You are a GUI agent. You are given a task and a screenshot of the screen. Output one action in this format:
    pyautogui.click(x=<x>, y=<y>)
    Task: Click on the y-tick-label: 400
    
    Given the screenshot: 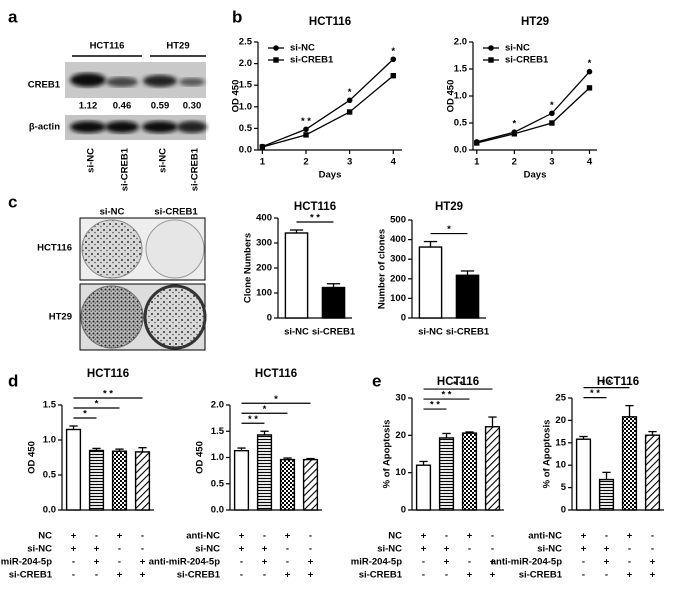 What is the action you would take?
    pyautogui.click(x=264, y=218)
    